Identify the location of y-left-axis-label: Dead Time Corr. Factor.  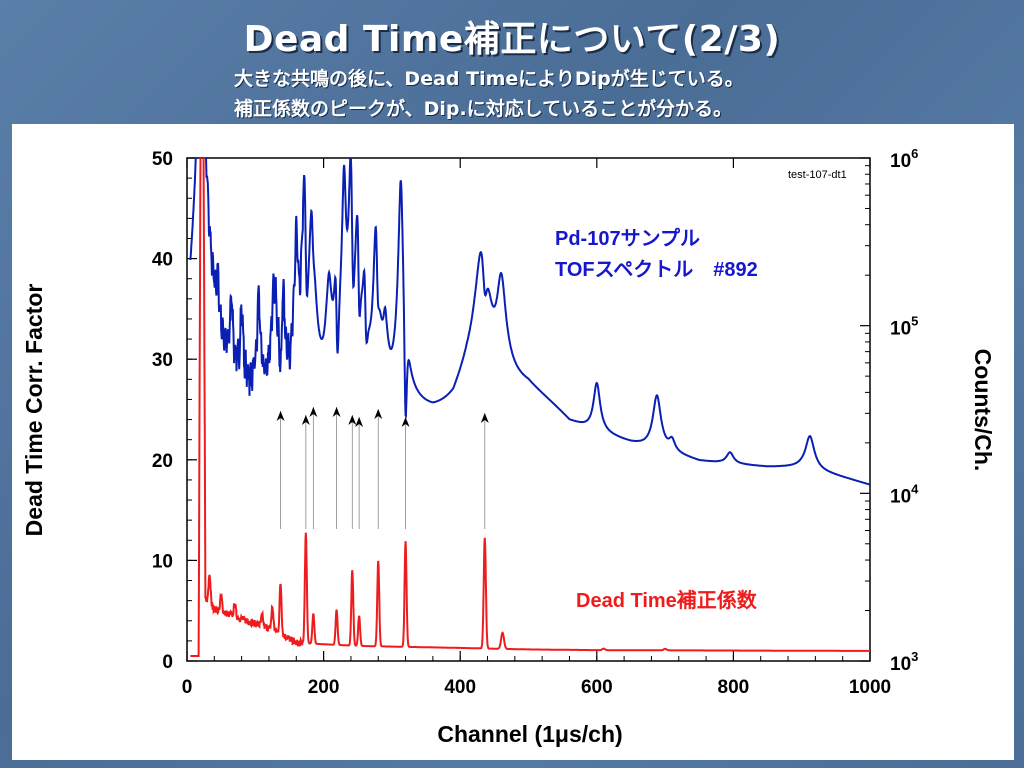
(34, 410).